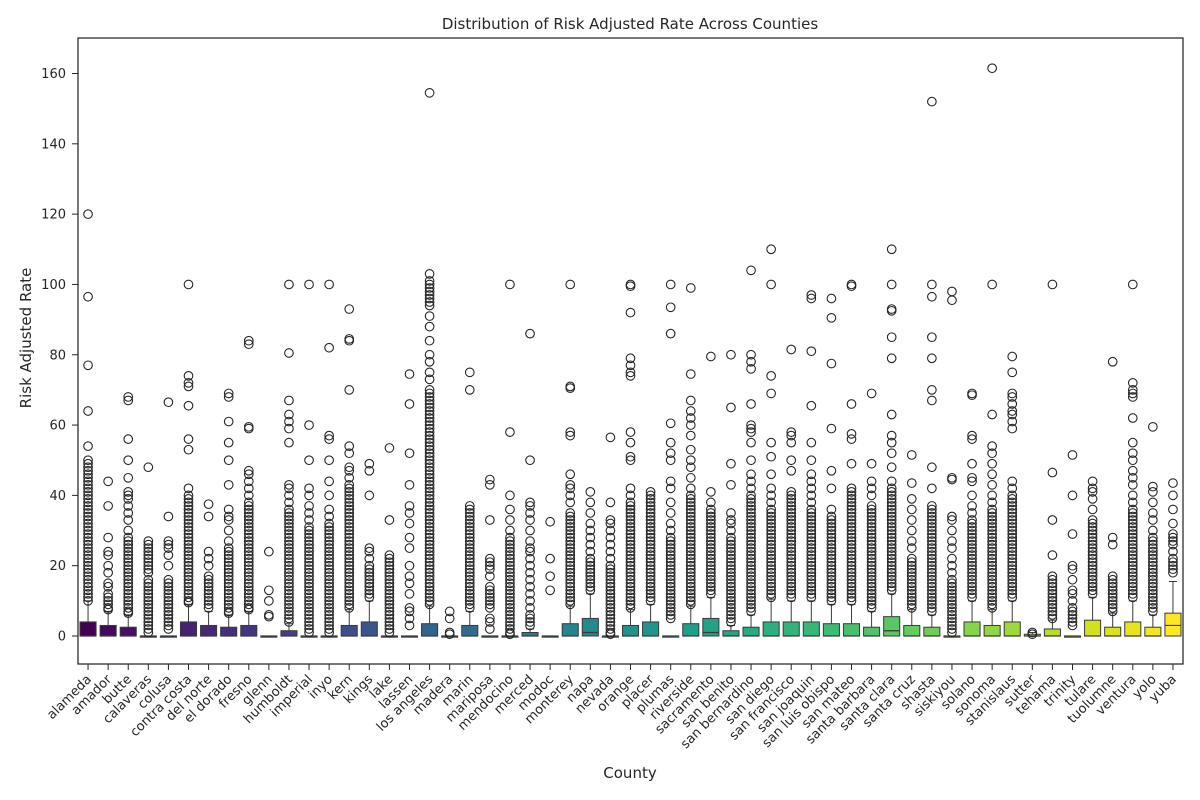  I want to click on box-kern, so click(349, 470).